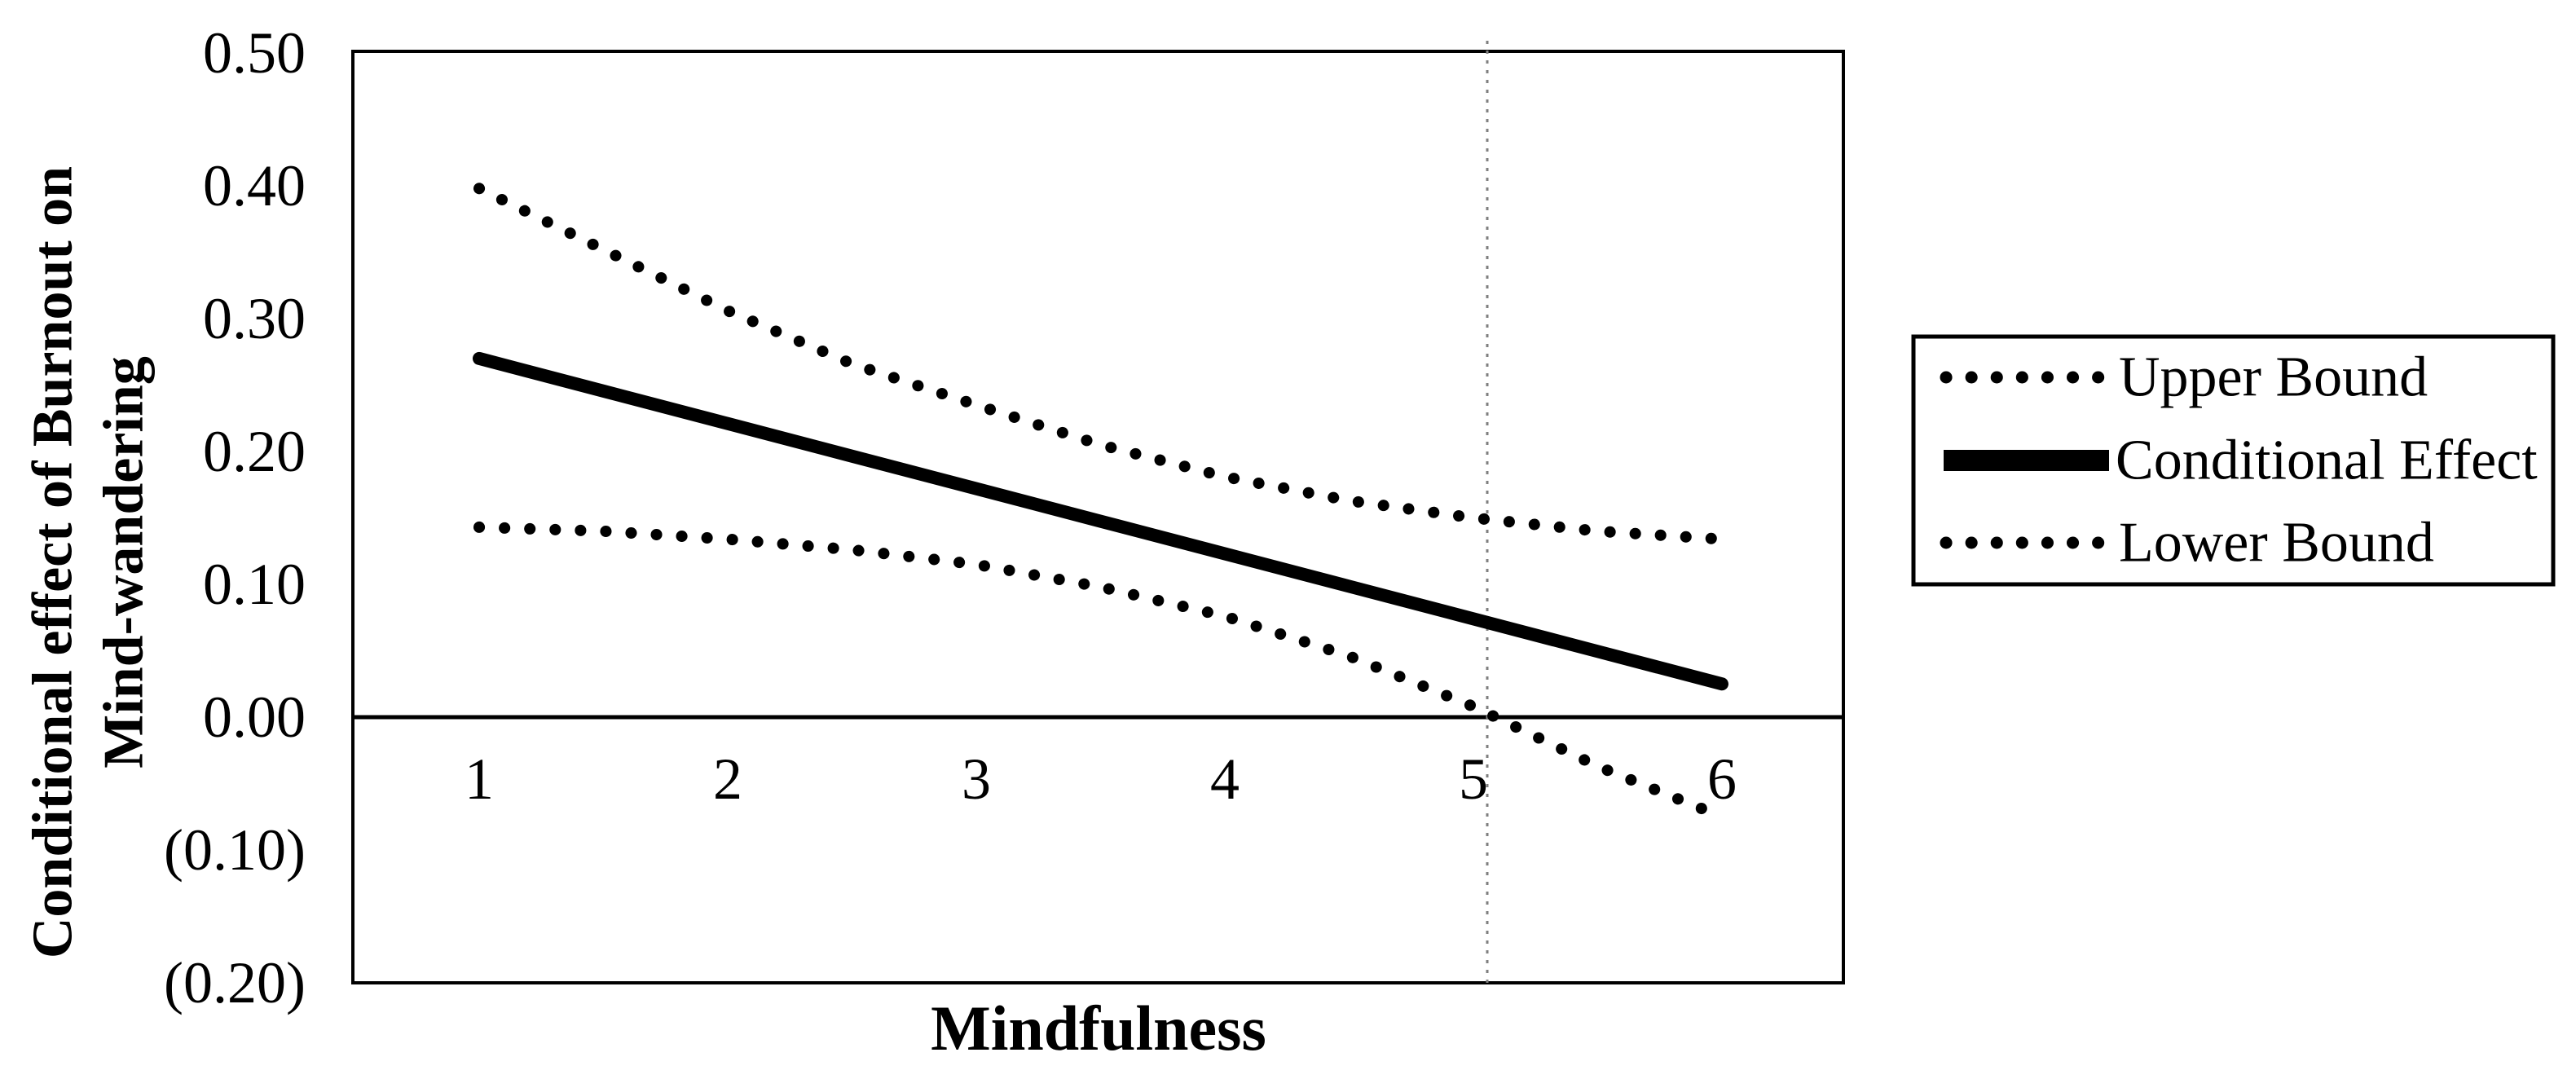 The height and width of the screenshot is (1079, 2576). I want to click on legend-item-lower-bound: Lower Bound, so click(2187, 543).